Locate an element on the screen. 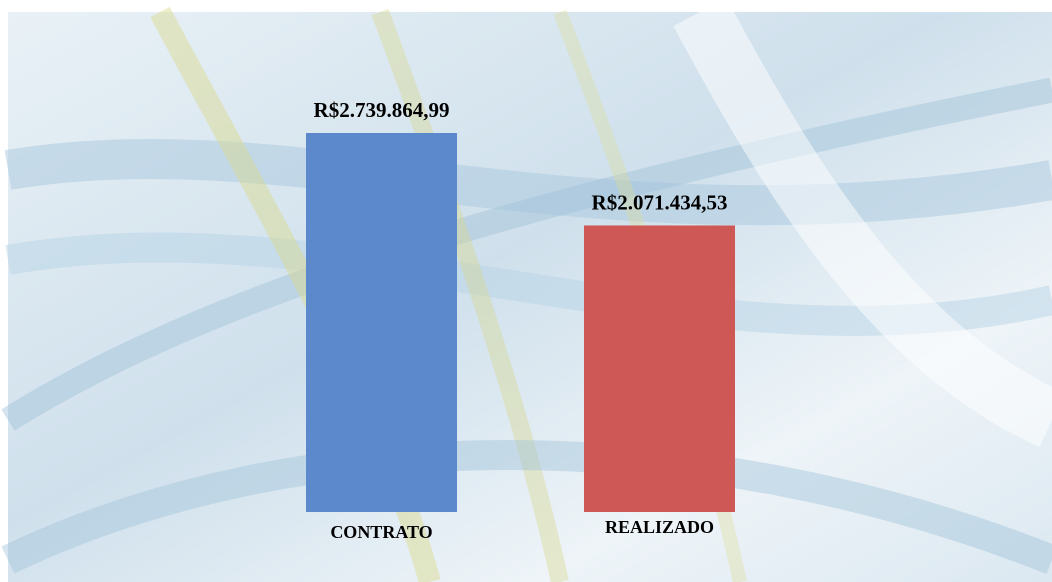 This screenshot has width=1052, height=582. category-label: REALIZADO is located at coordinates (659, 527).